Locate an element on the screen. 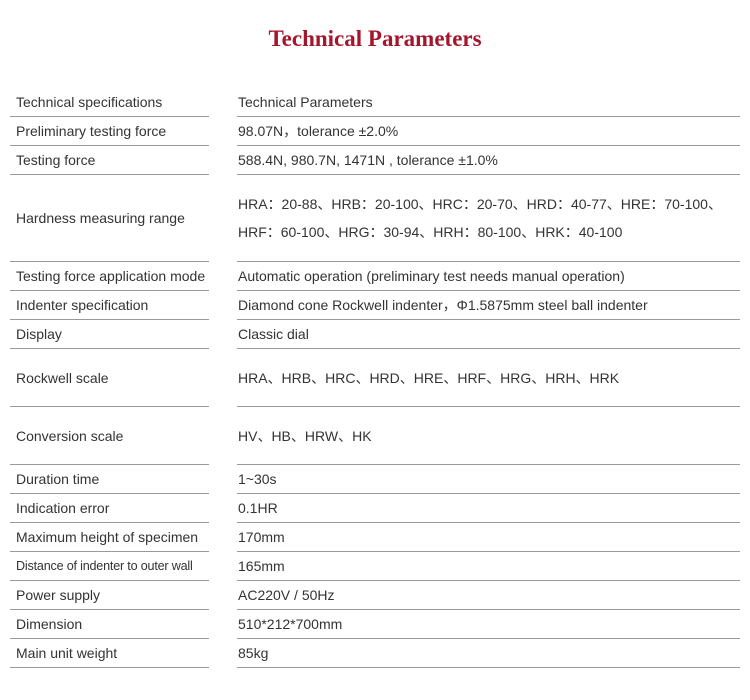  row-value: Technical Parameters is located at coordinates (488, 102).